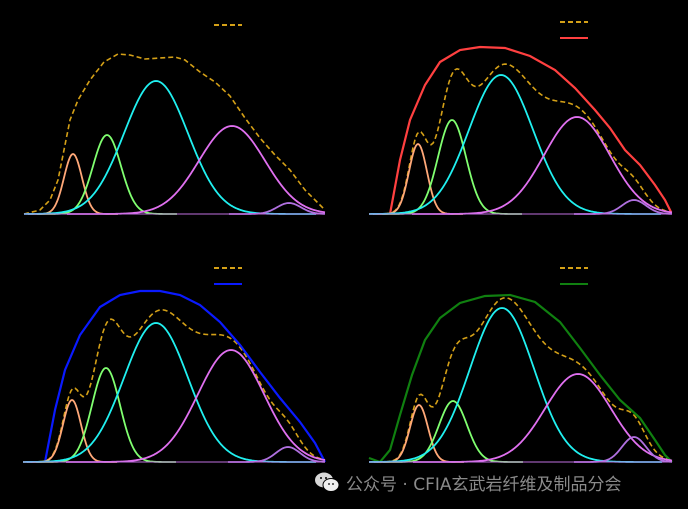 The height and width of the screenshot is (509, 688). What do you see at coordinates (196, 170) in the screenshot?
I see `series-peak4` at bounding box center [196, 170].